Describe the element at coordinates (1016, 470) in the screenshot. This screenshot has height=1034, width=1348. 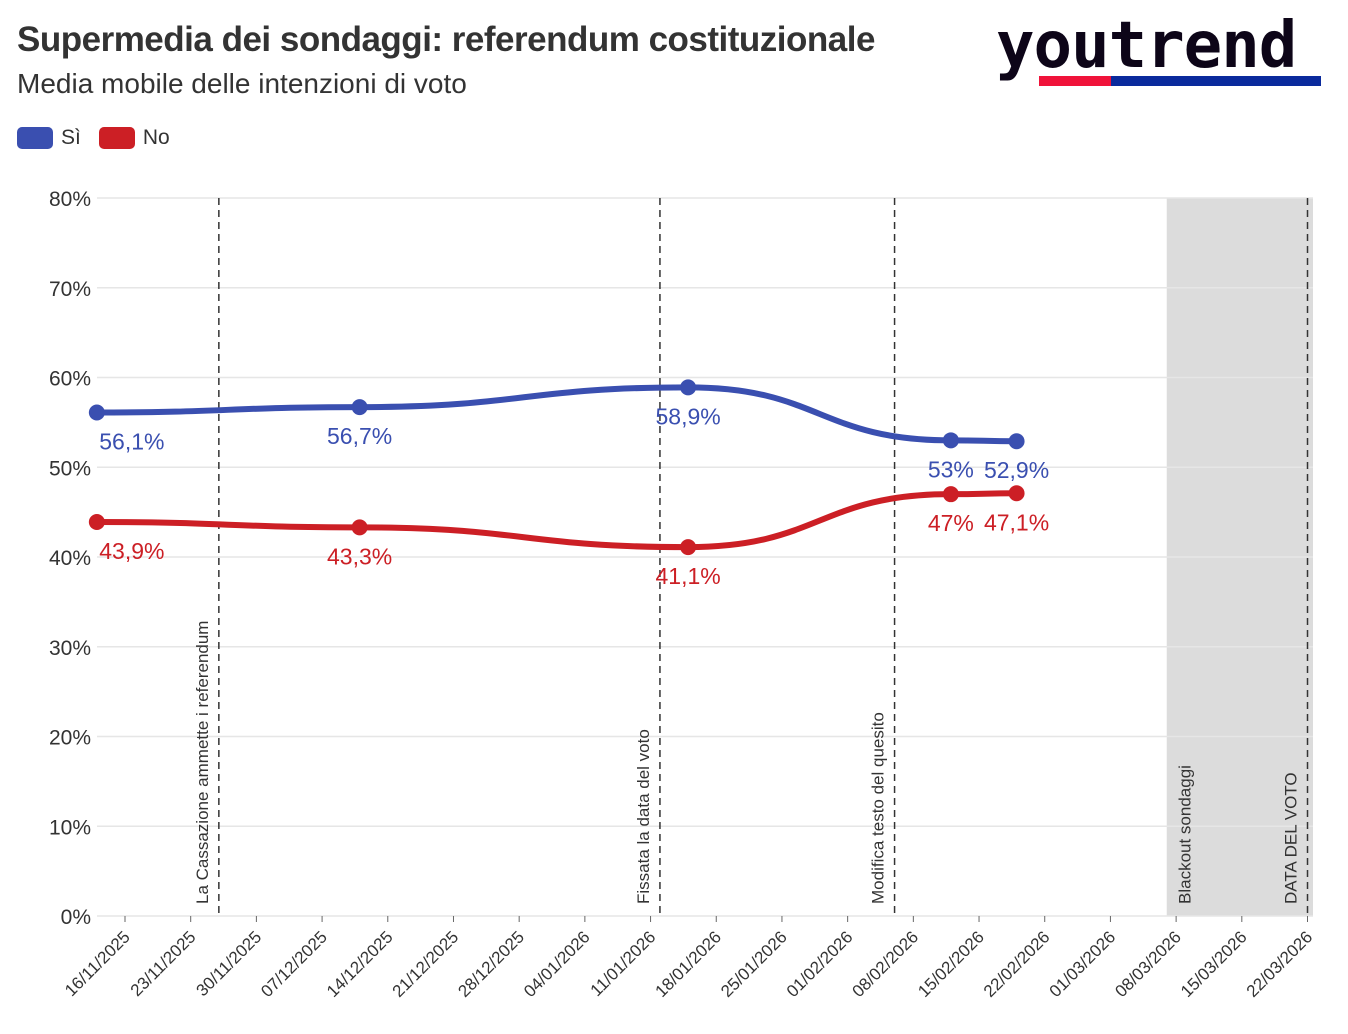
I see `data-label-si: 52,9%` at that location.